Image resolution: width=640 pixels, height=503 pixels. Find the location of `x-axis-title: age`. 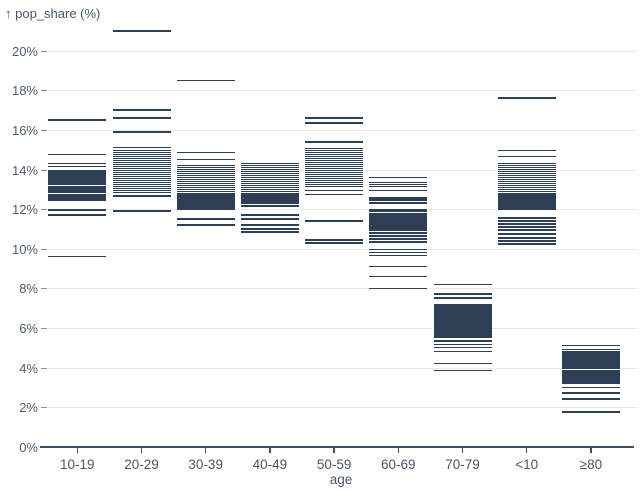

x-axis-title: age is located at coordinates (341, 479).